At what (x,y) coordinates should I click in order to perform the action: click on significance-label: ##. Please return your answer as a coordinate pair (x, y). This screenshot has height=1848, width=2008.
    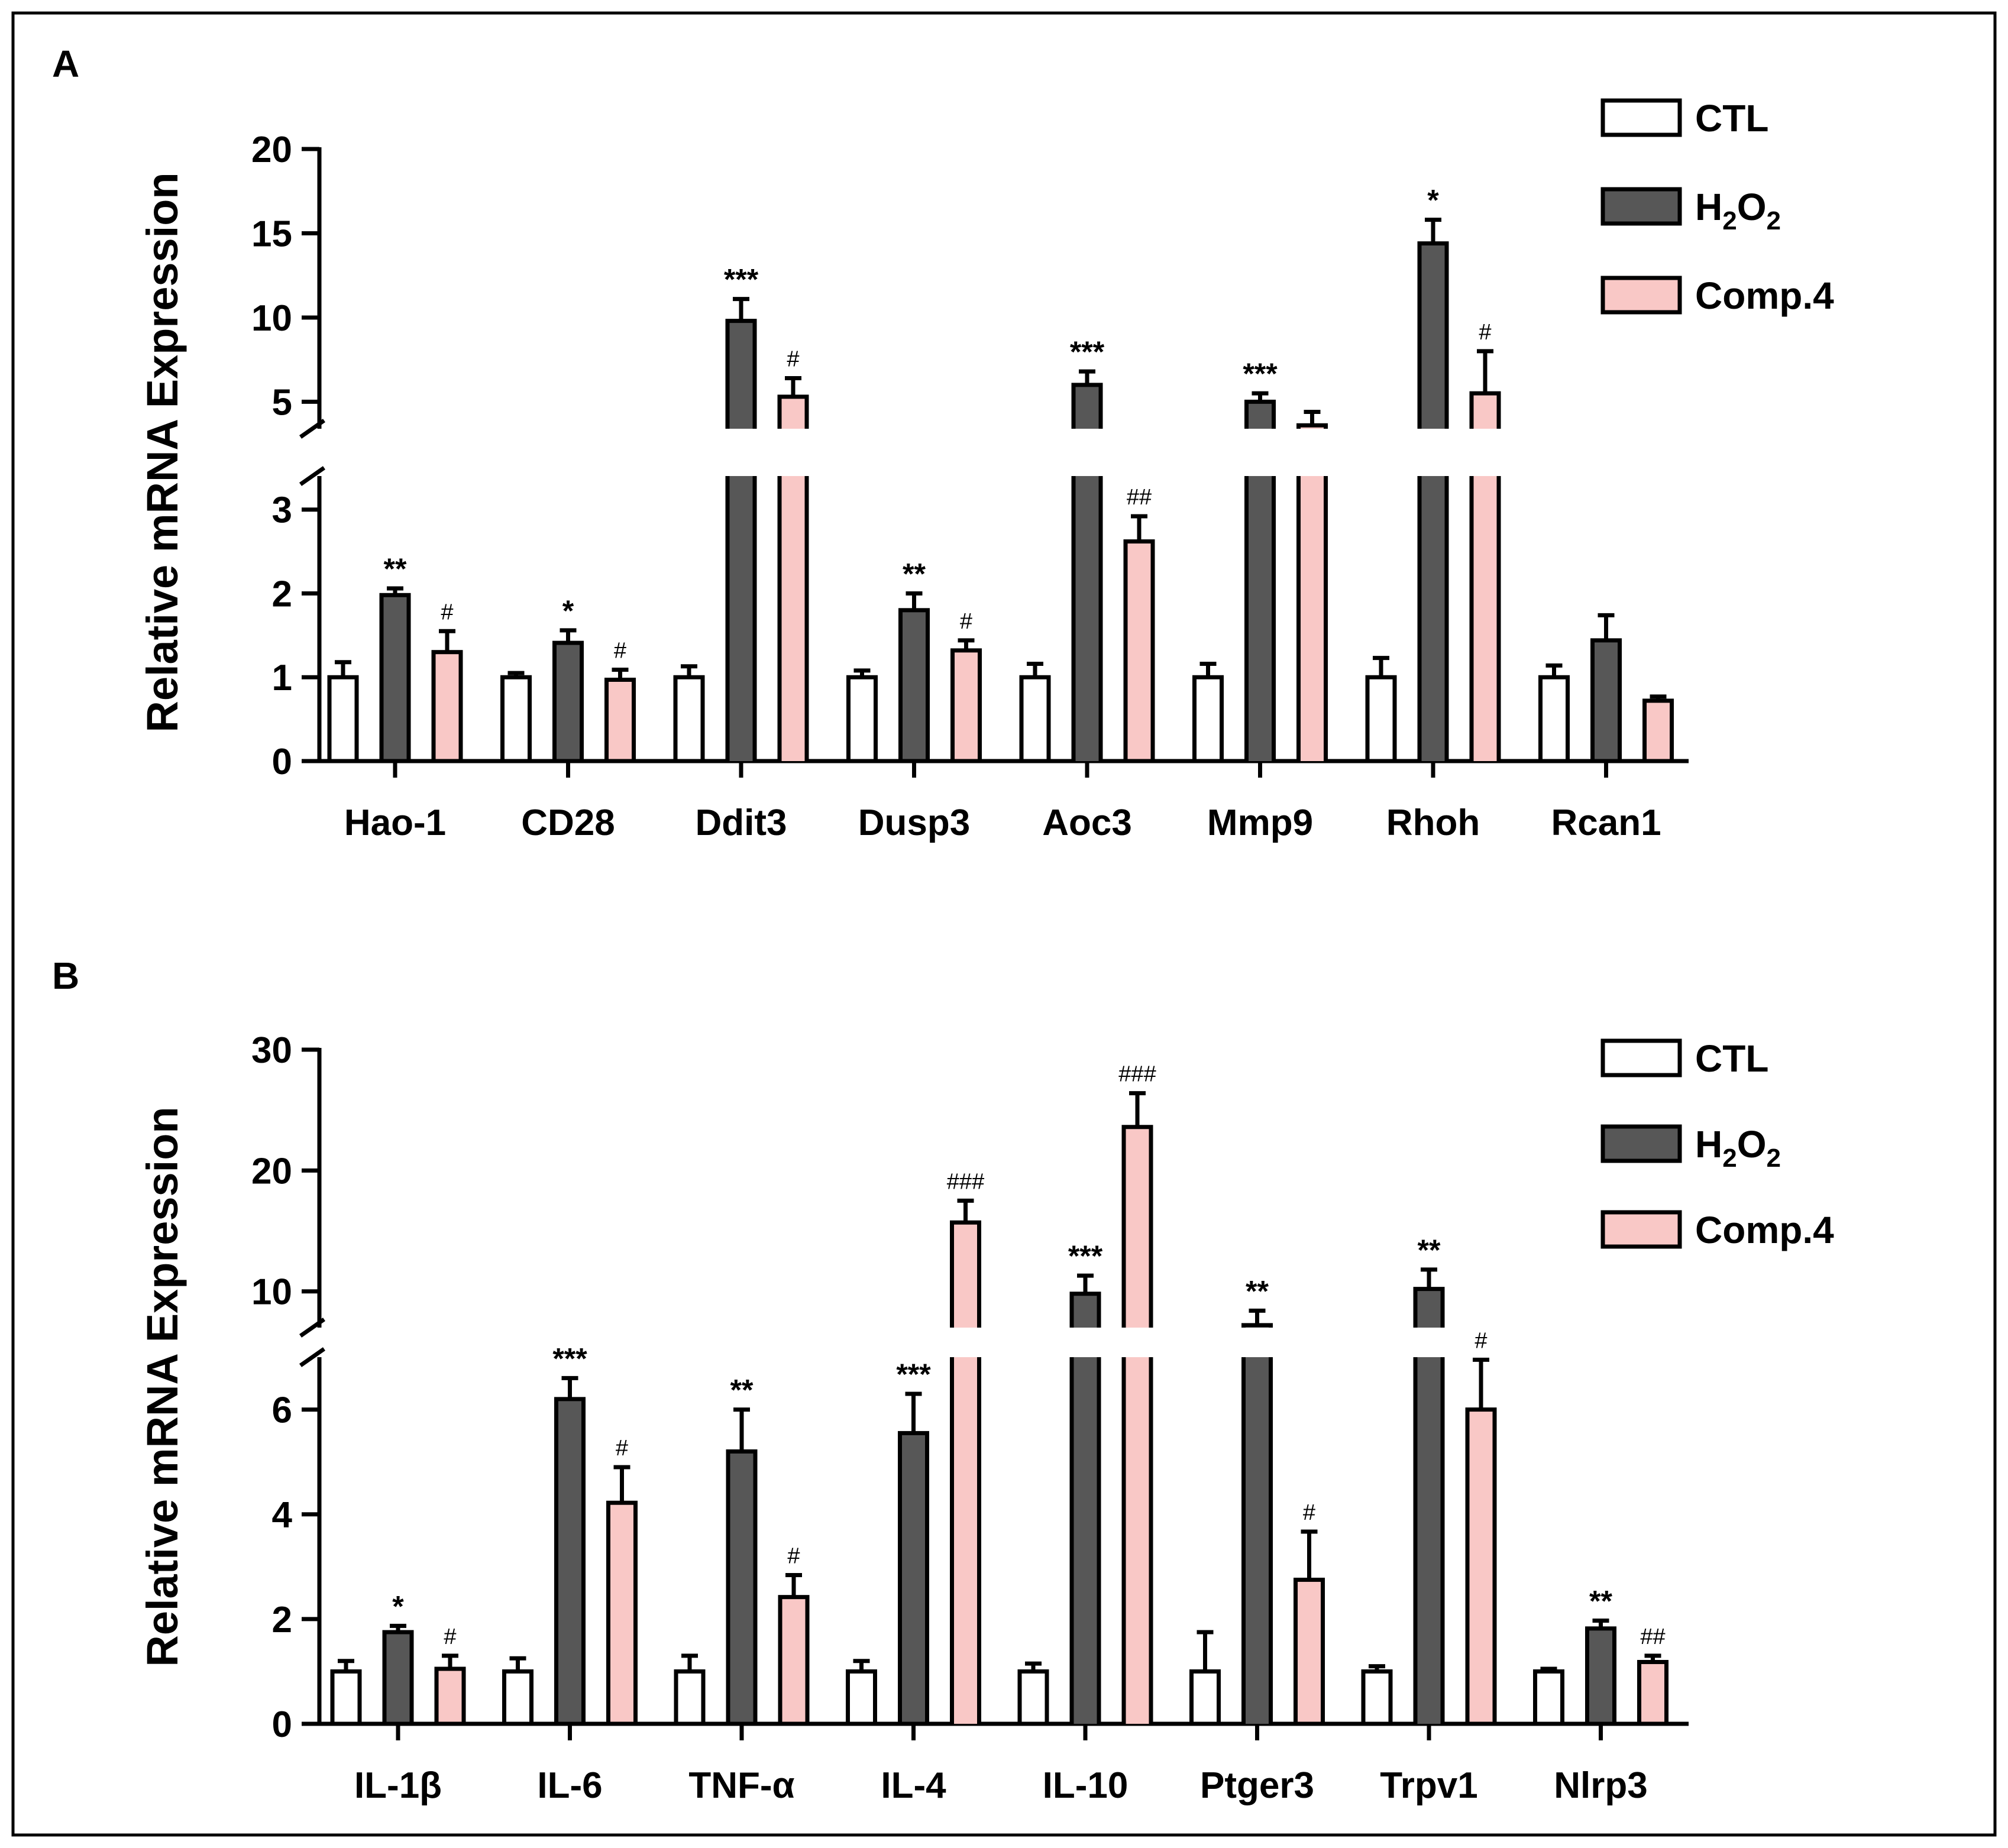
    Looking at the image, I should click on (1139, 497).